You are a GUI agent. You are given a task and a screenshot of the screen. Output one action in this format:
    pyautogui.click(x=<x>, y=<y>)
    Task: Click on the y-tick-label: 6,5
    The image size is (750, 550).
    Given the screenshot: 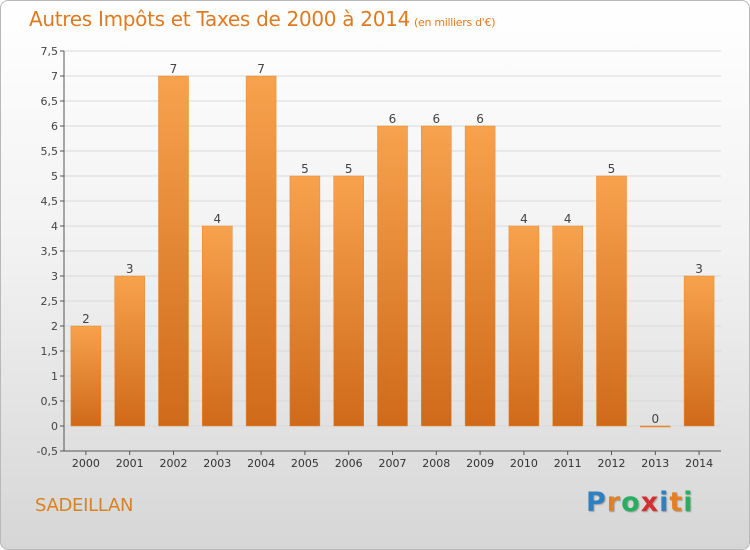 What is the action you would take?
    pyautogui.click(x=50, y=101)
    